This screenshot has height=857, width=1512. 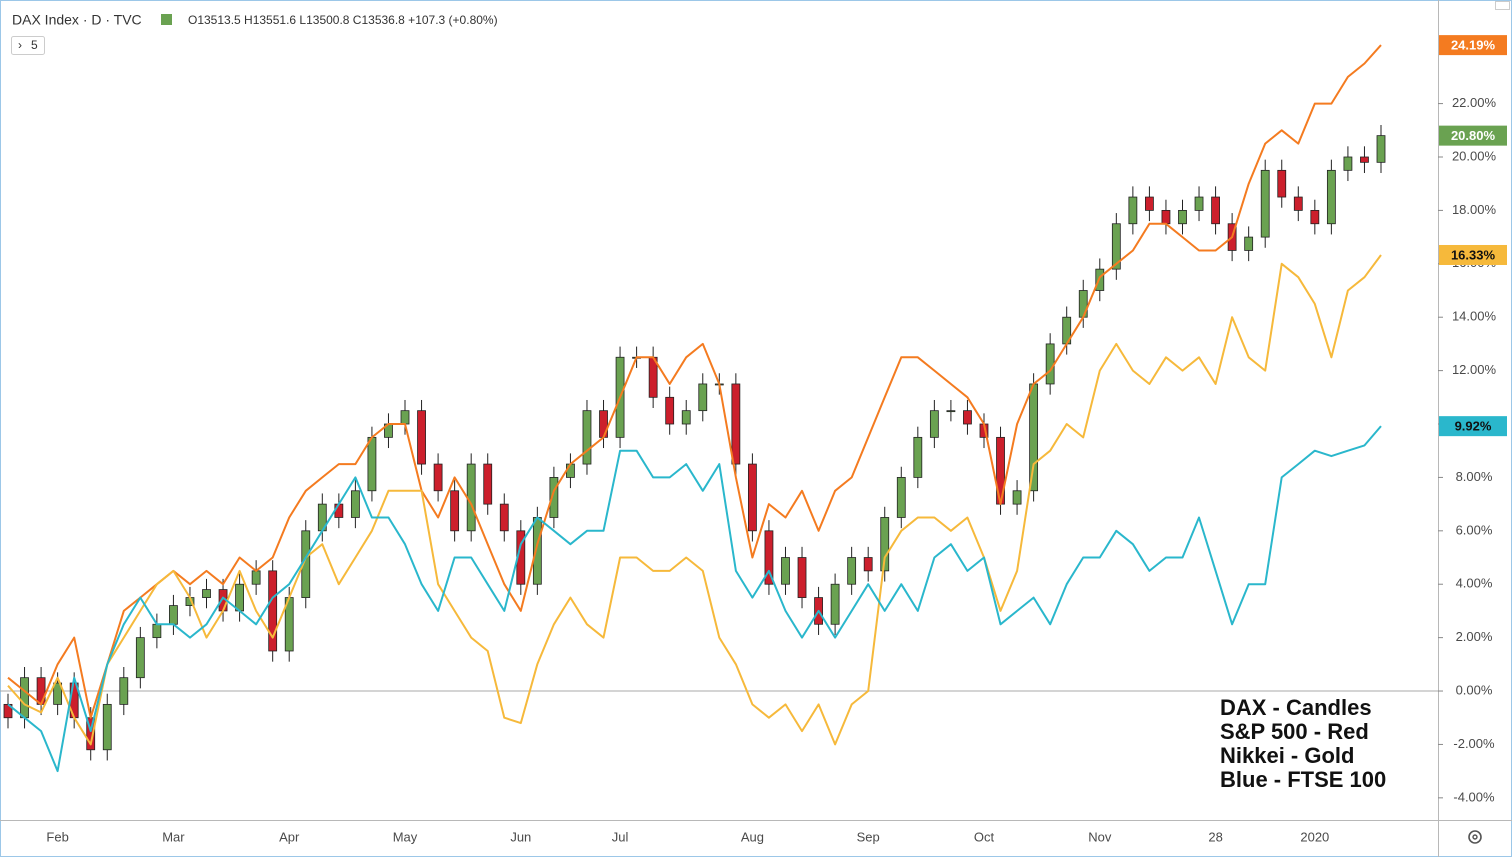 What do you see at coordinates (20, 45) in the screenshot?
I see `toggle-arrow: ›` at bounding box center [20, 45].